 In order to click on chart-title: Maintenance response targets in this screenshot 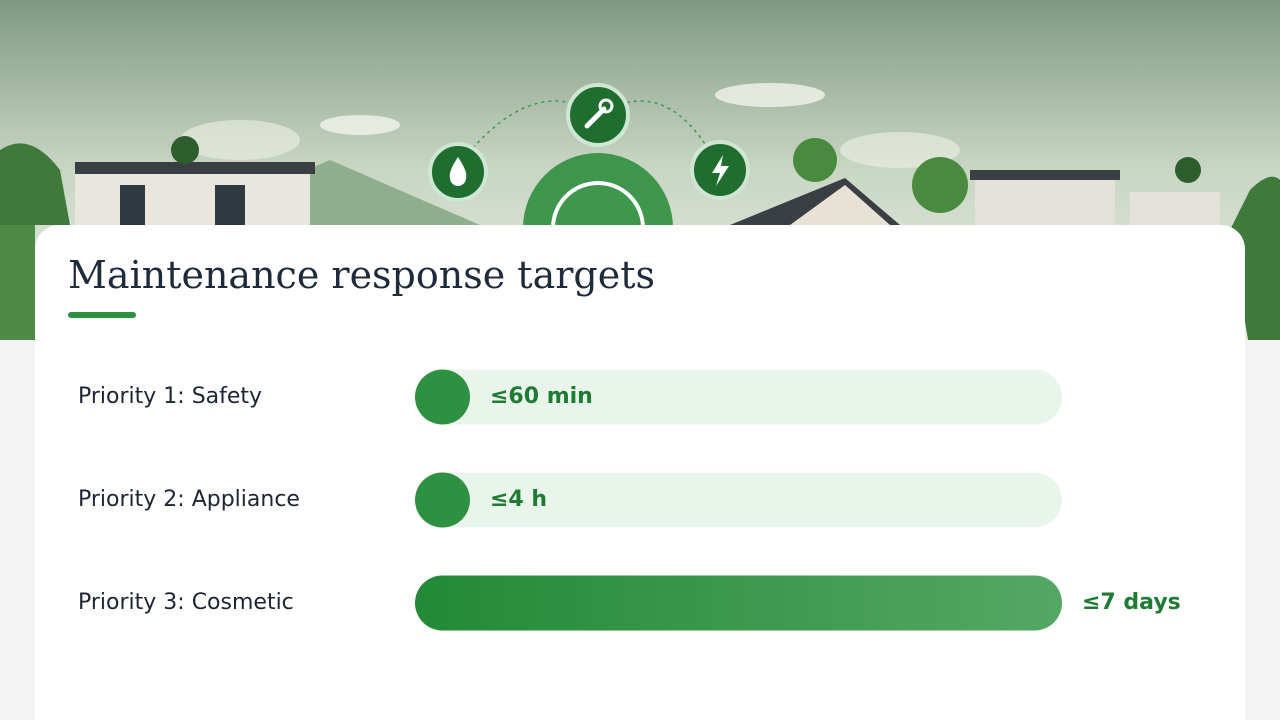, I will do `click(361, 275)`.